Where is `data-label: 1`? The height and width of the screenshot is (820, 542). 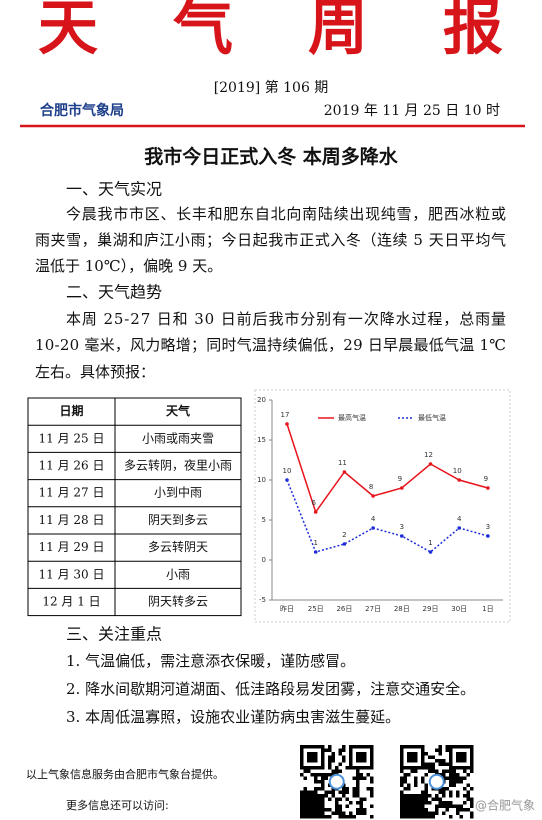 data-label: 1 is located at coordinates (315, 543).